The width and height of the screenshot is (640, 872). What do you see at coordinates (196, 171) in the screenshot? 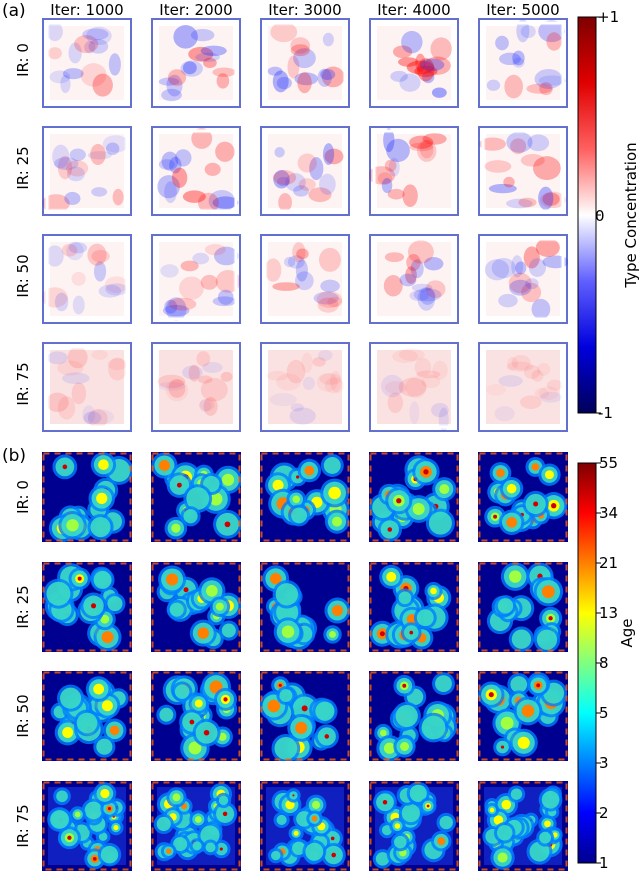
I see `type-concentration-map` at bounding box center [196, 171].